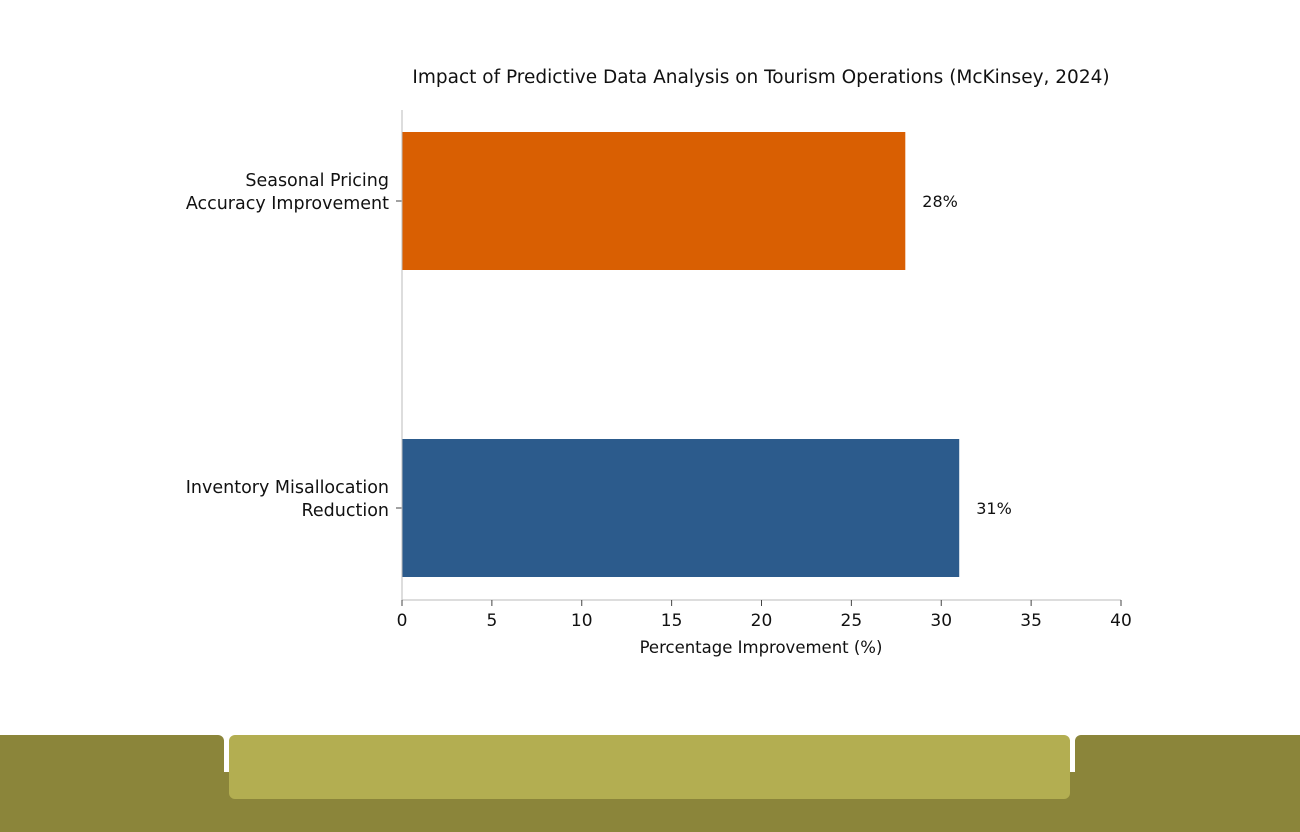  Describe the element at coordinates (852, 621) in the screenshot. I see `x-tick-label-5: 25` at that location.